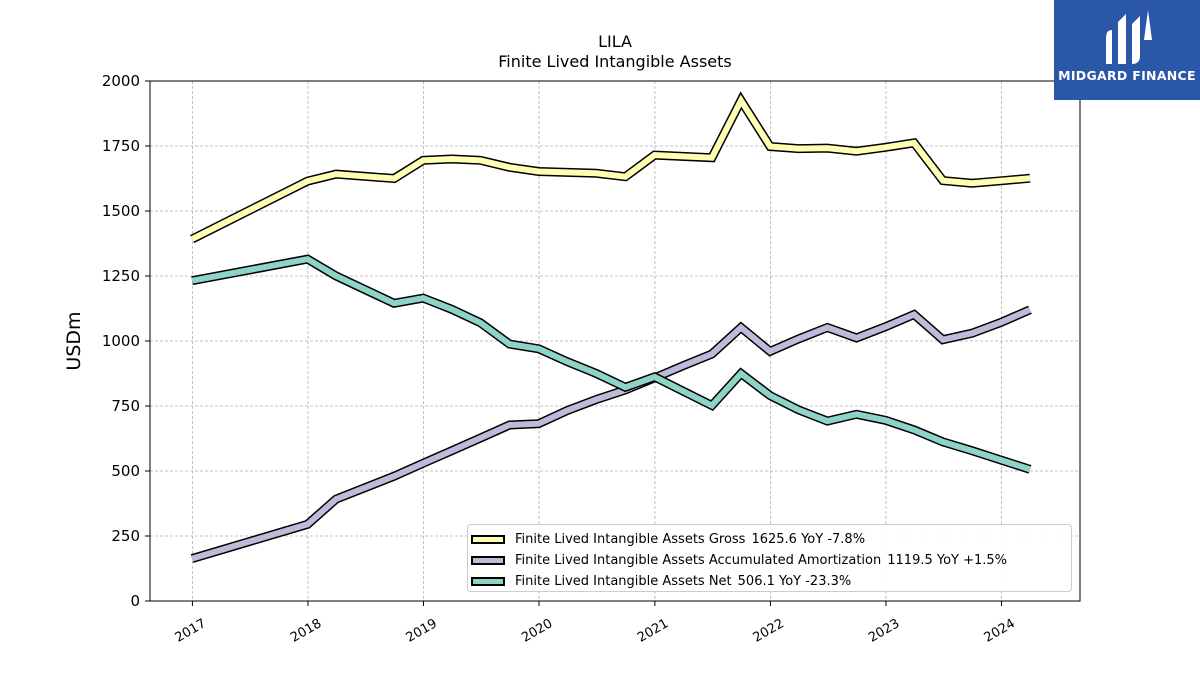 This screenshot has width=1200, height=675. What do you see at coordinates (630, 539) in the screenshot?
I see `legend-label: Finite Lived Intangible Assets Gross` at bounding box center [630, 539].